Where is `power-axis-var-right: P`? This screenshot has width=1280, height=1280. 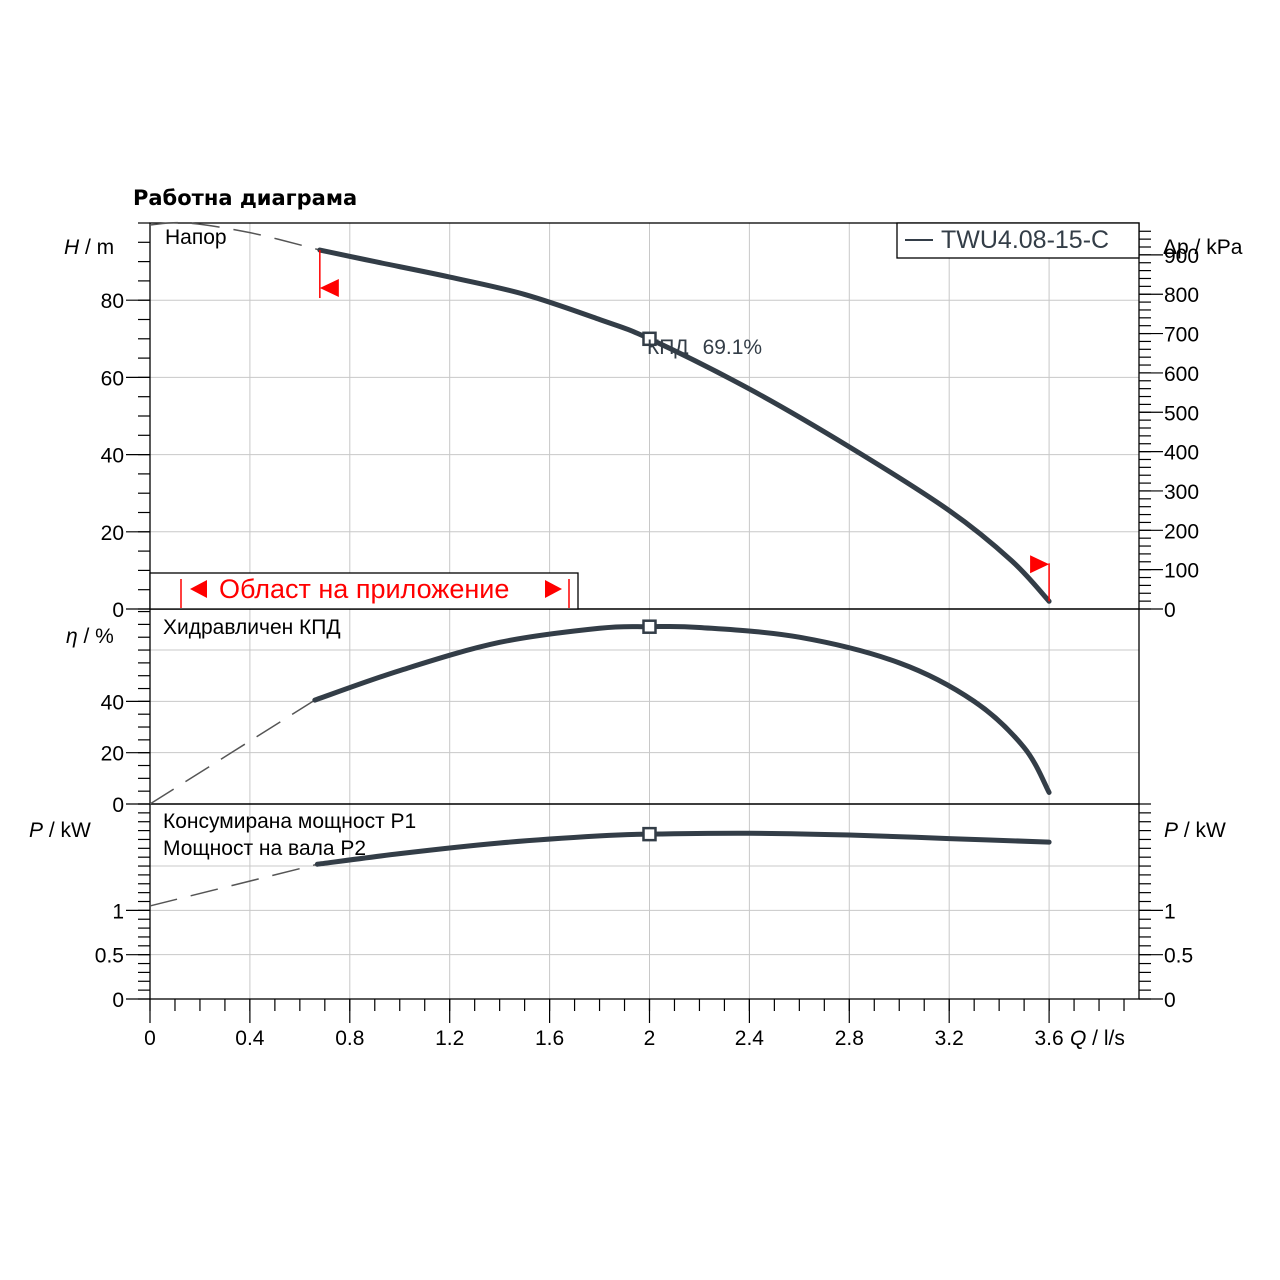
power-axis-var-right: P is located at coordinates (1171, 830).